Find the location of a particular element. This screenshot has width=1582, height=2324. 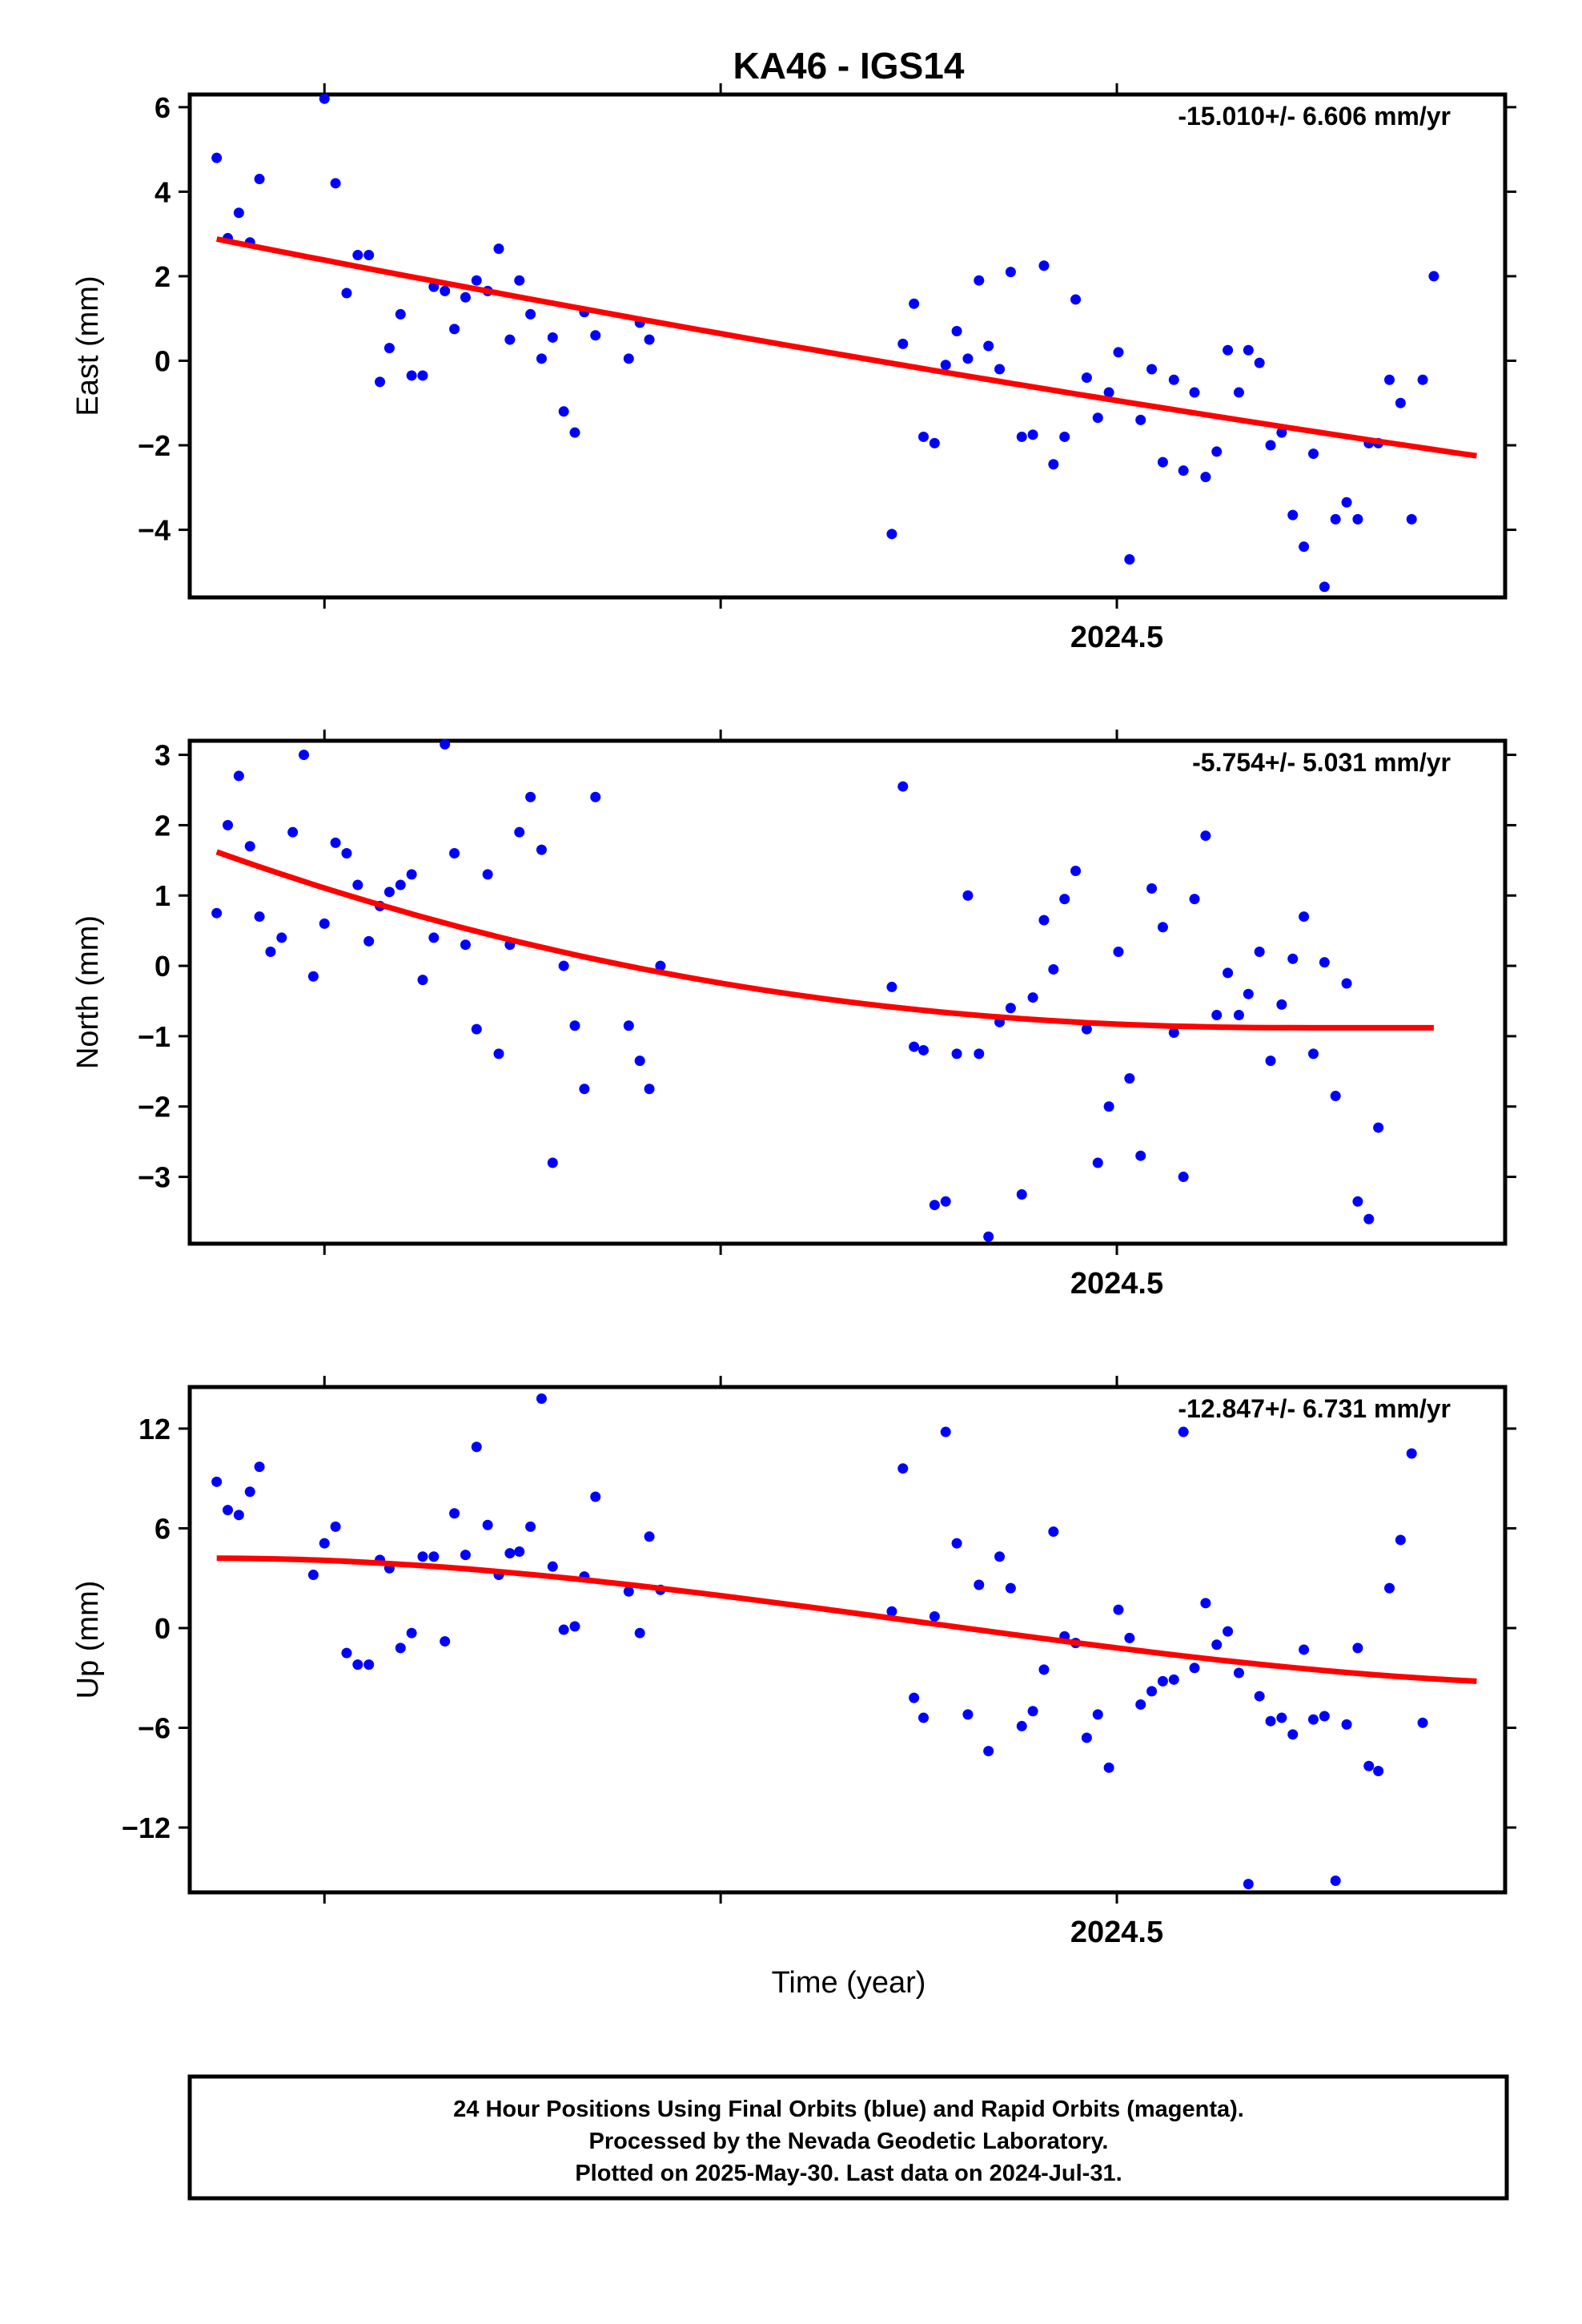

north-y-axis-label: North (mm) is located at coordinates (88, 992).